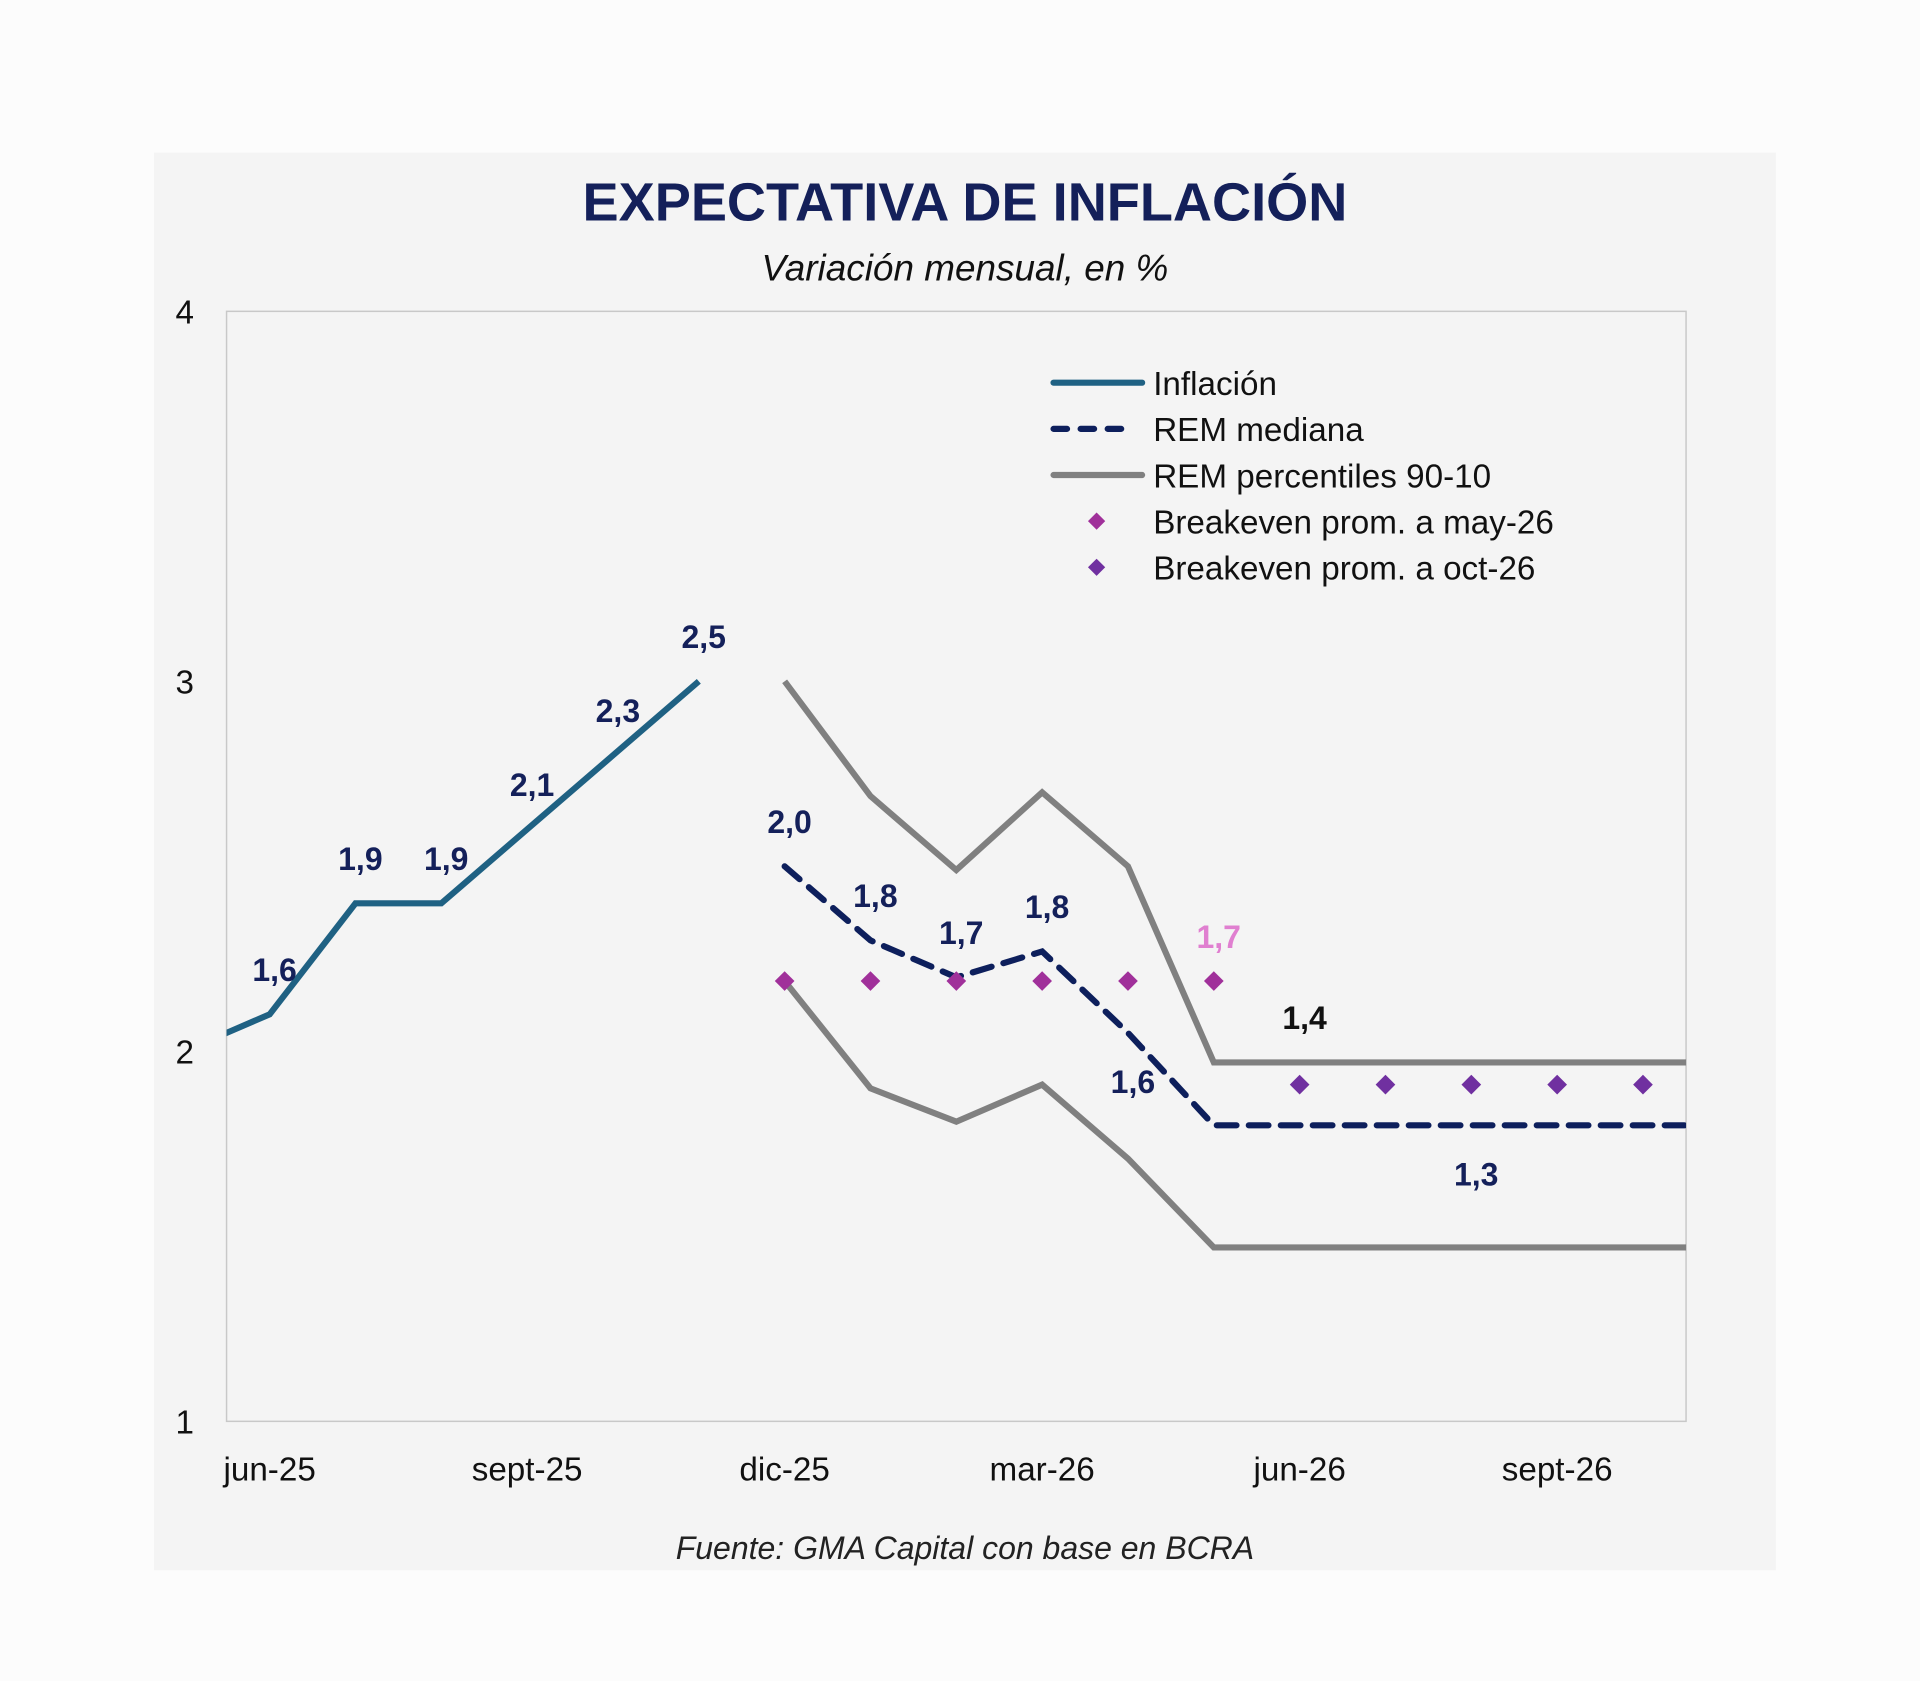  What do you see at coordinates (618, 711) in the screenshot?
I see `data-label: 2,3` at bounding box center [618, 711].